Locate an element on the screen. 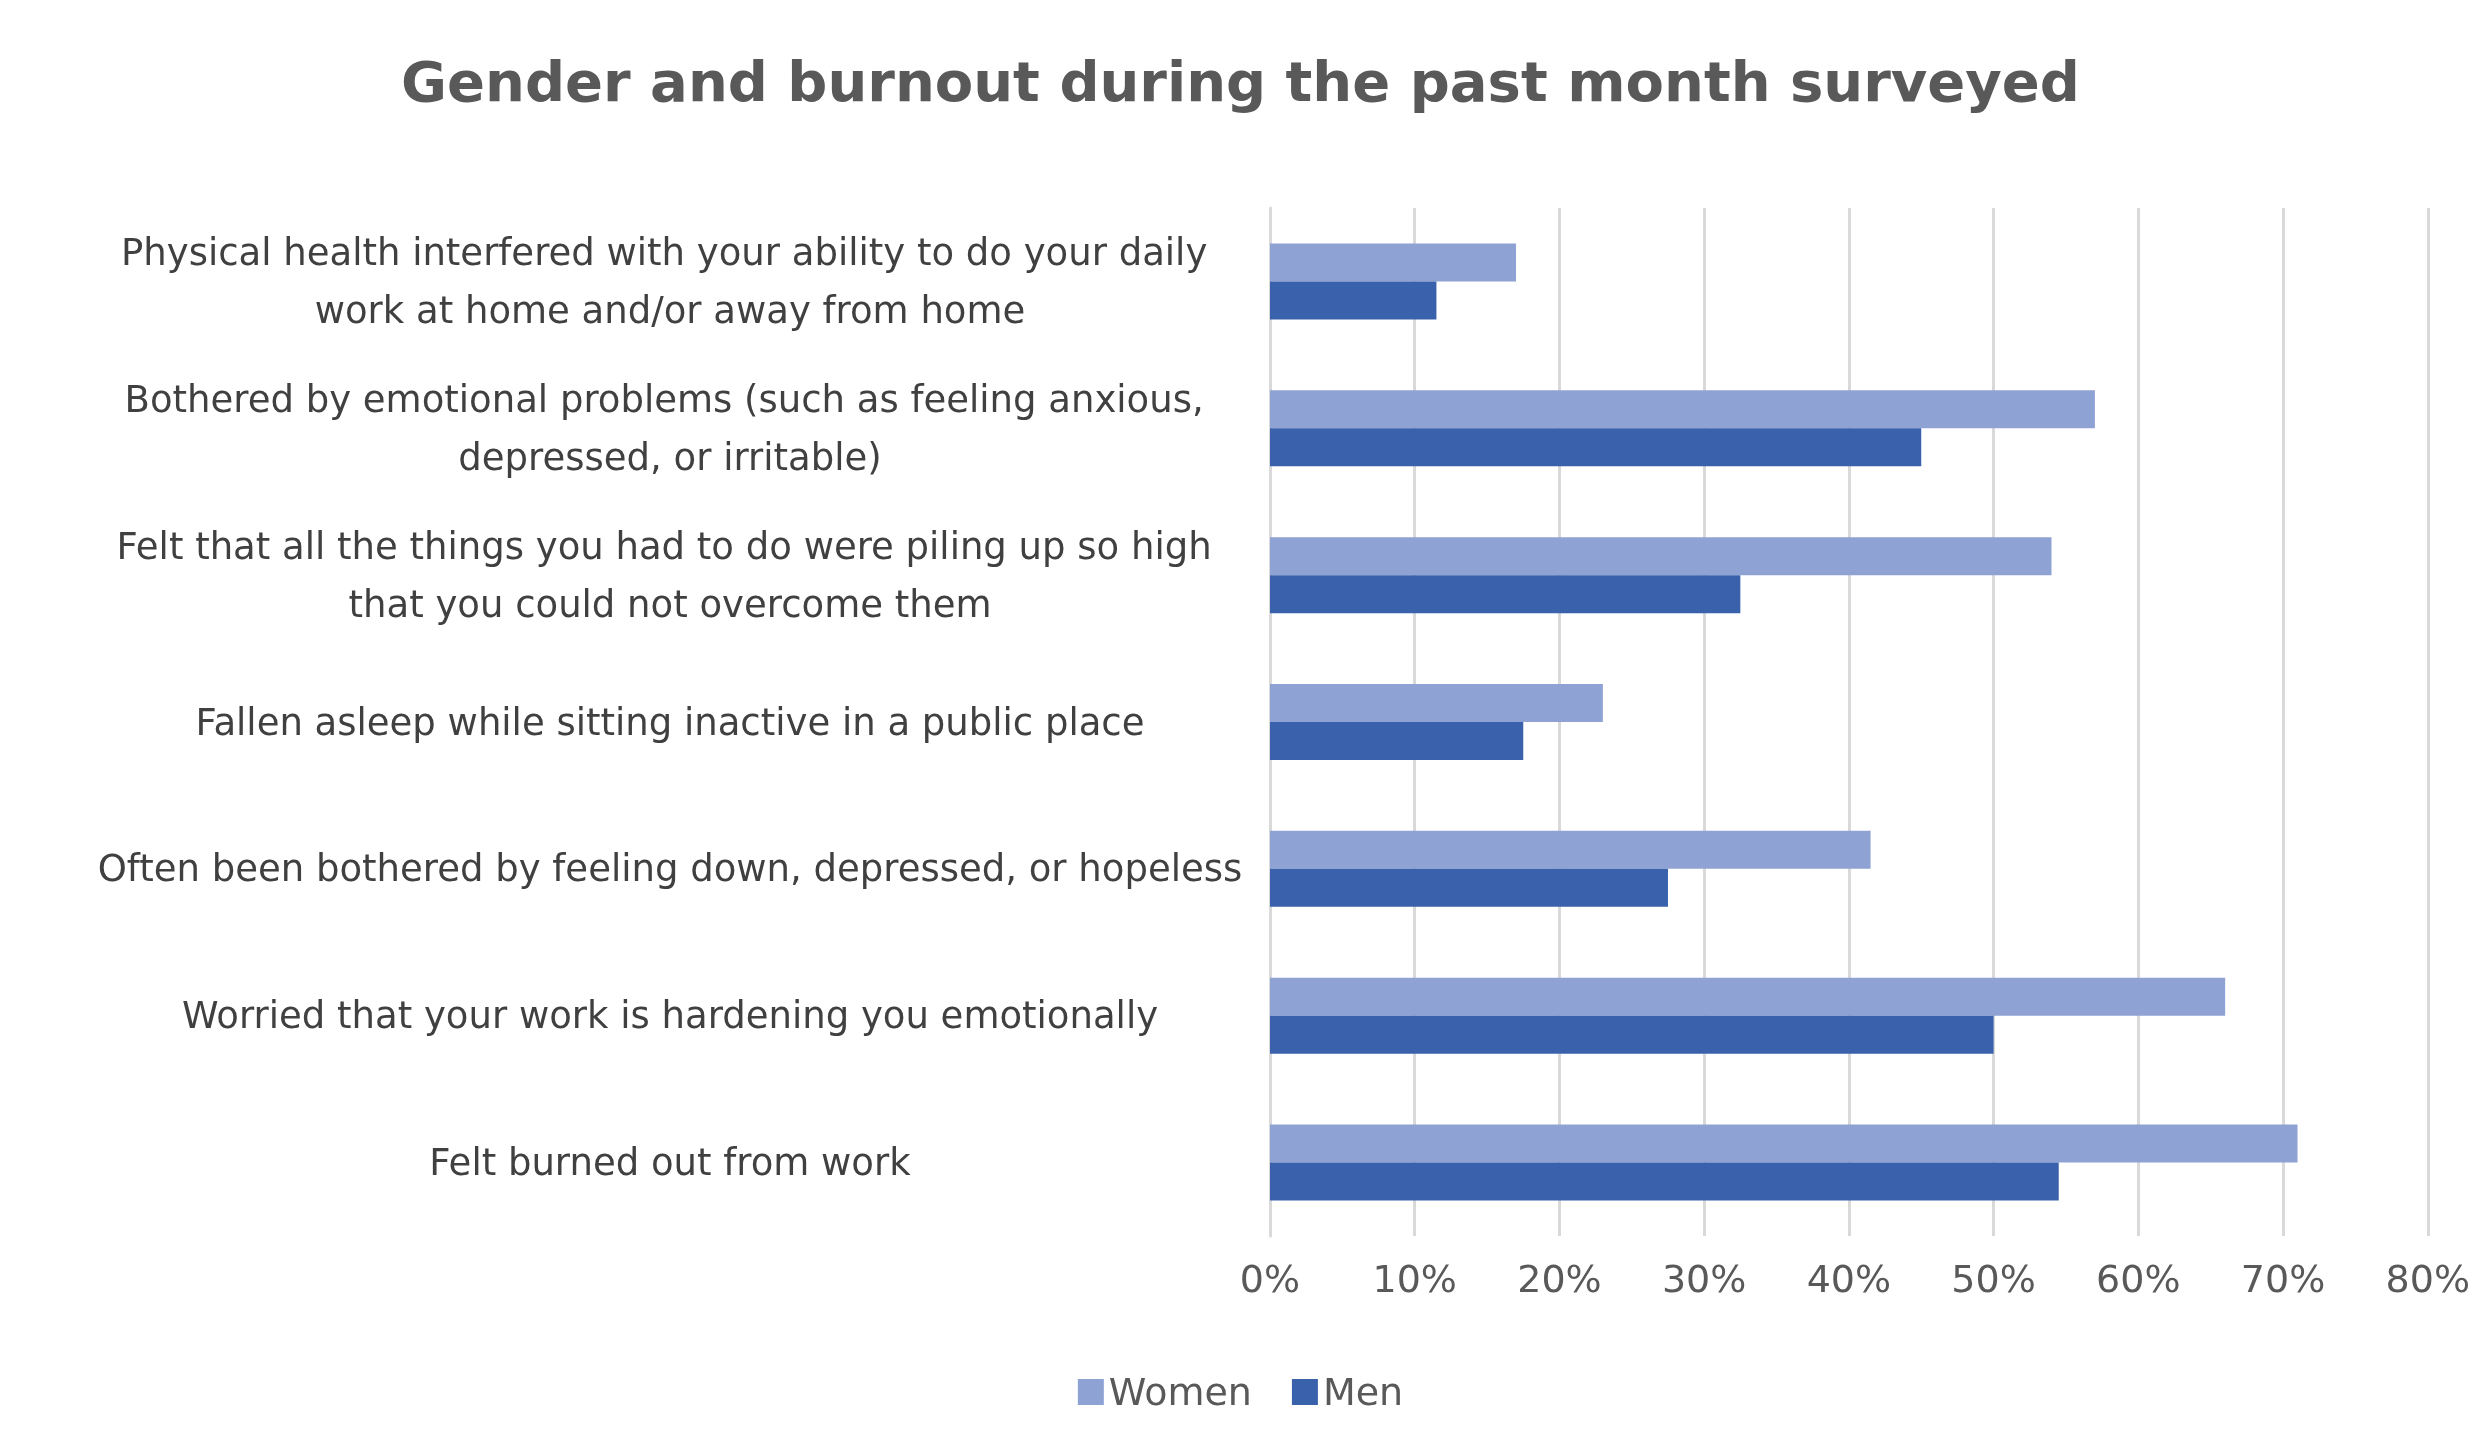  x-tick-label: 10% is located at coordinates (1414, 1279).